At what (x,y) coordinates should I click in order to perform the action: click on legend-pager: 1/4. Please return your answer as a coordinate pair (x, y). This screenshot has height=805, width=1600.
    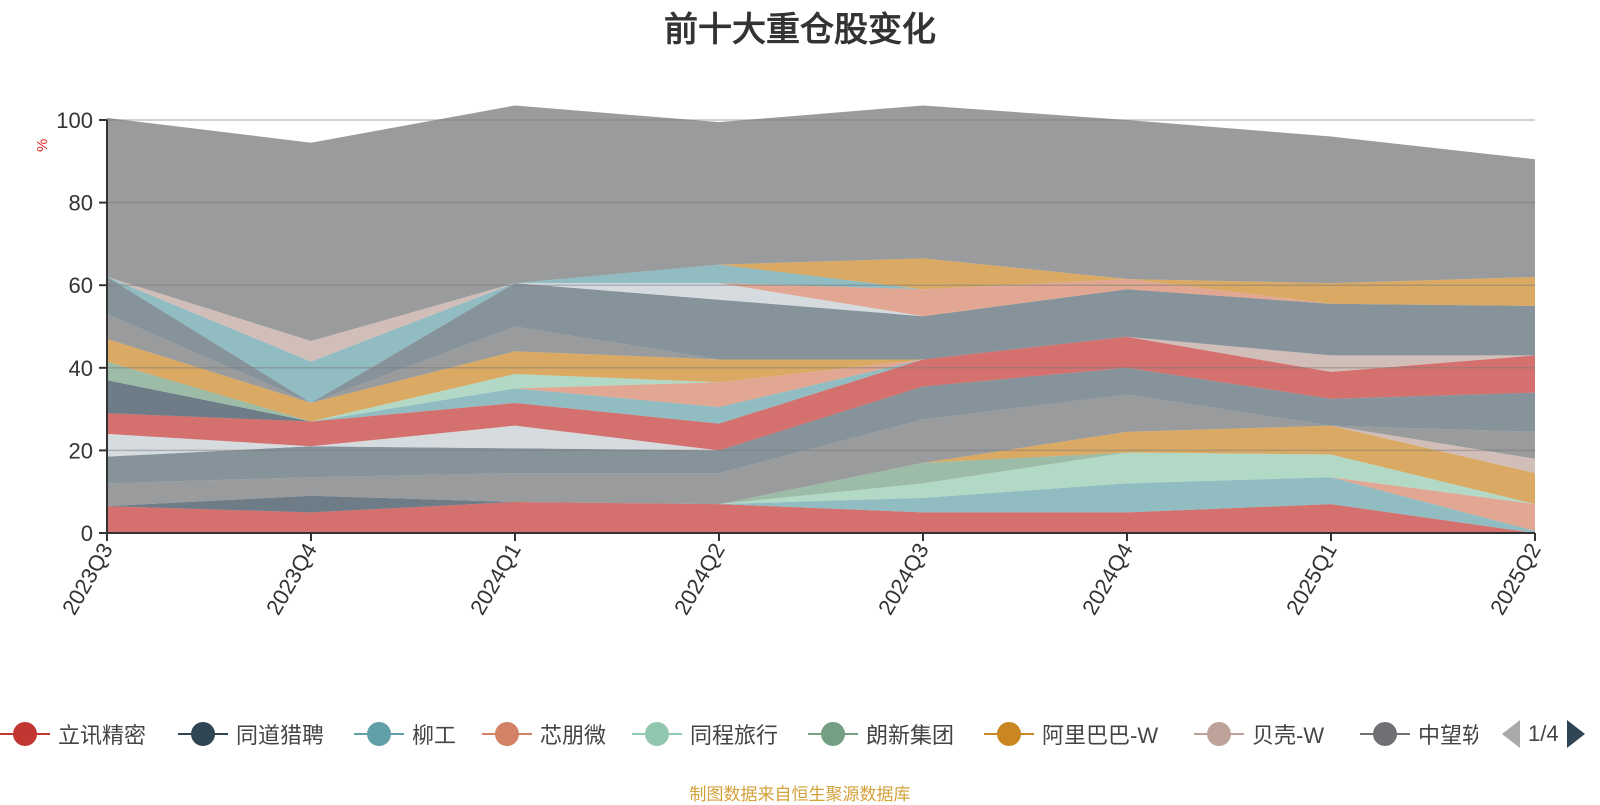
    Looking at the image, I should click on (1543, 734).